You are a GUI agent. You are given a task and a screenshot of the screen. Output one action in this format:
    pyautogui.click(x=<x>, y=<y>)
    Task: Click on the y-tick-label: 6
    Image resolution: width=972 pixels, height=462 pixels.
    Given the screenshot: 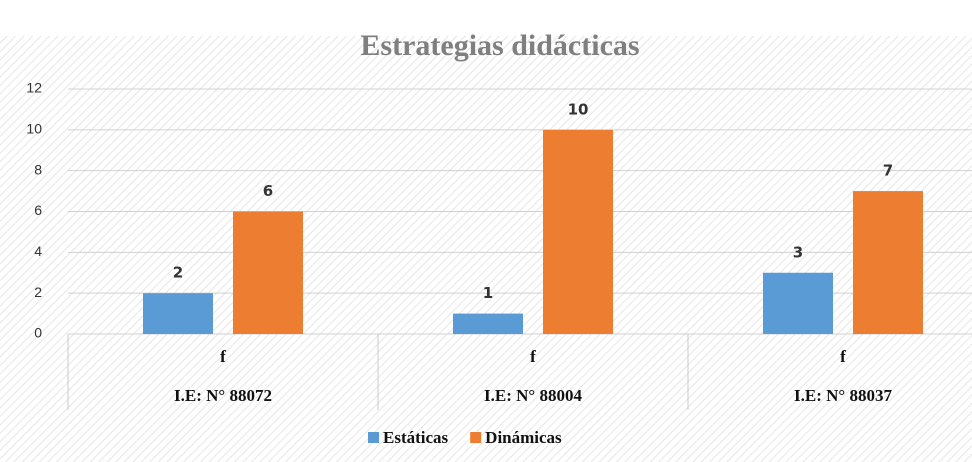 What is the action you would take?
    pyautogui.click(x=38, y=210)
    